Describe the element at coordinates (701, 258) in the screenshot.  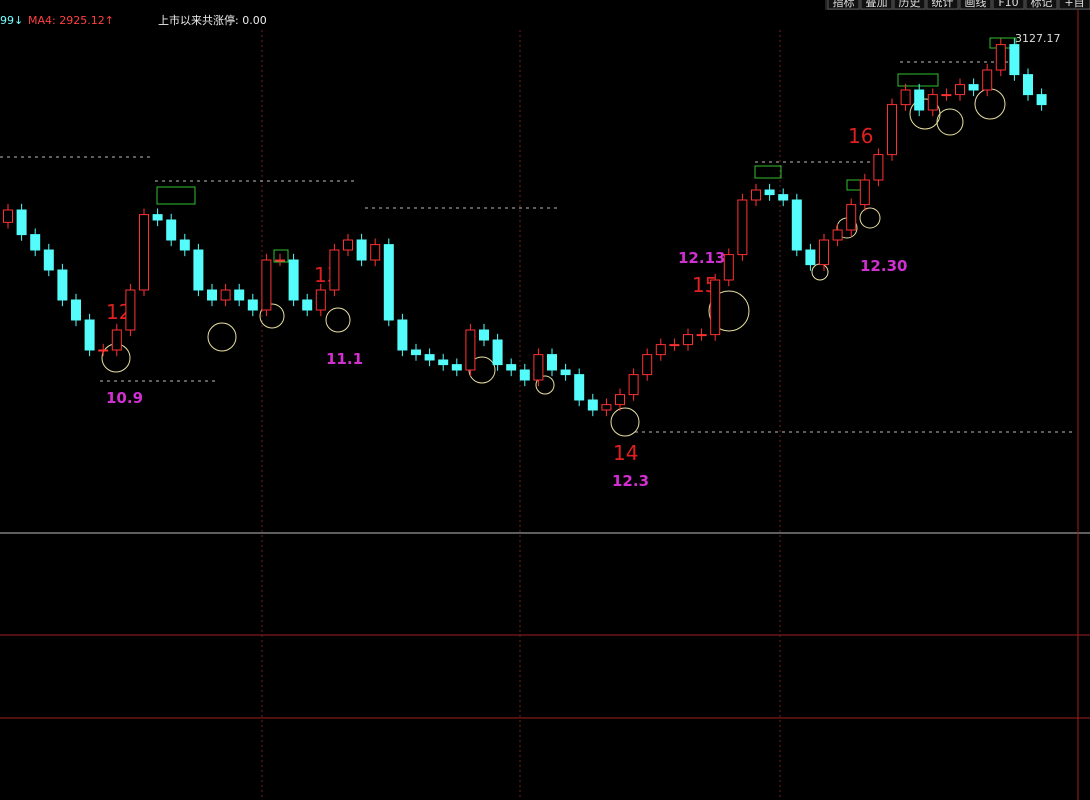
I see `annotation: 12.13` at that location.